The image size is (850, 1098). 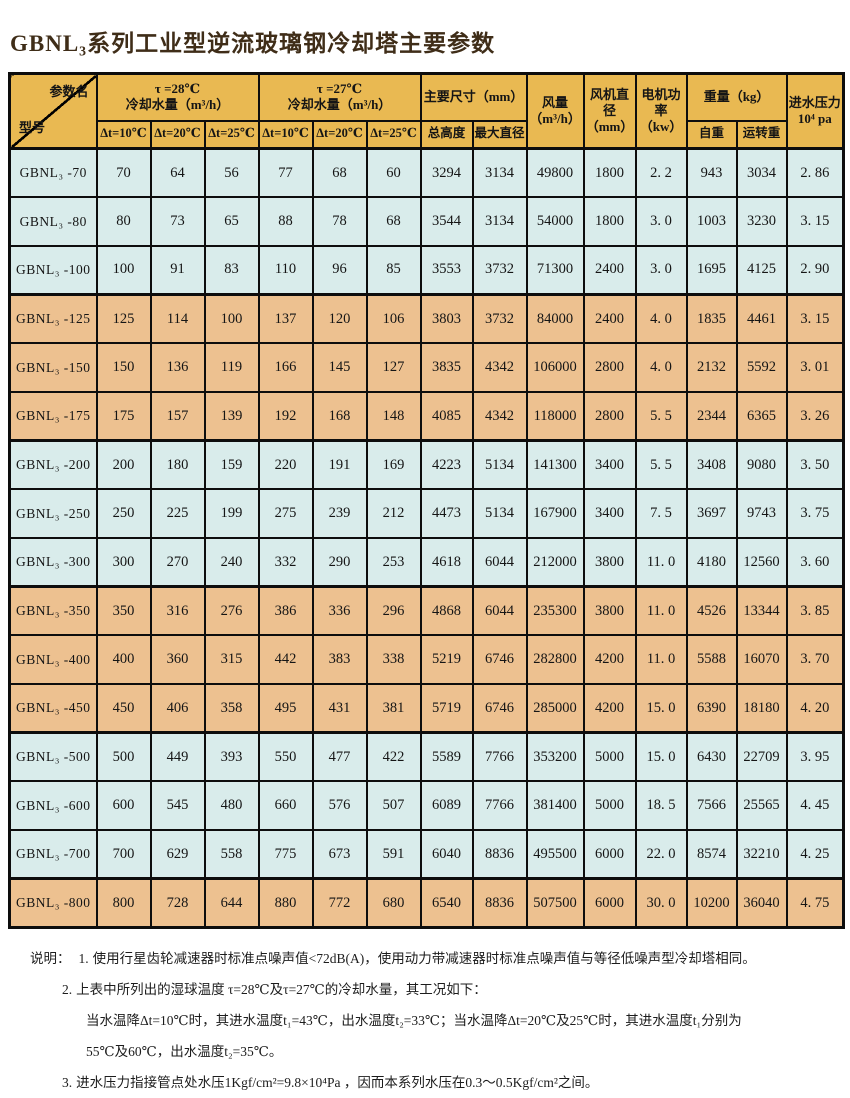 I want to click on header-motor-power: 电机功 率（kw）, so click(x=661, y=111).